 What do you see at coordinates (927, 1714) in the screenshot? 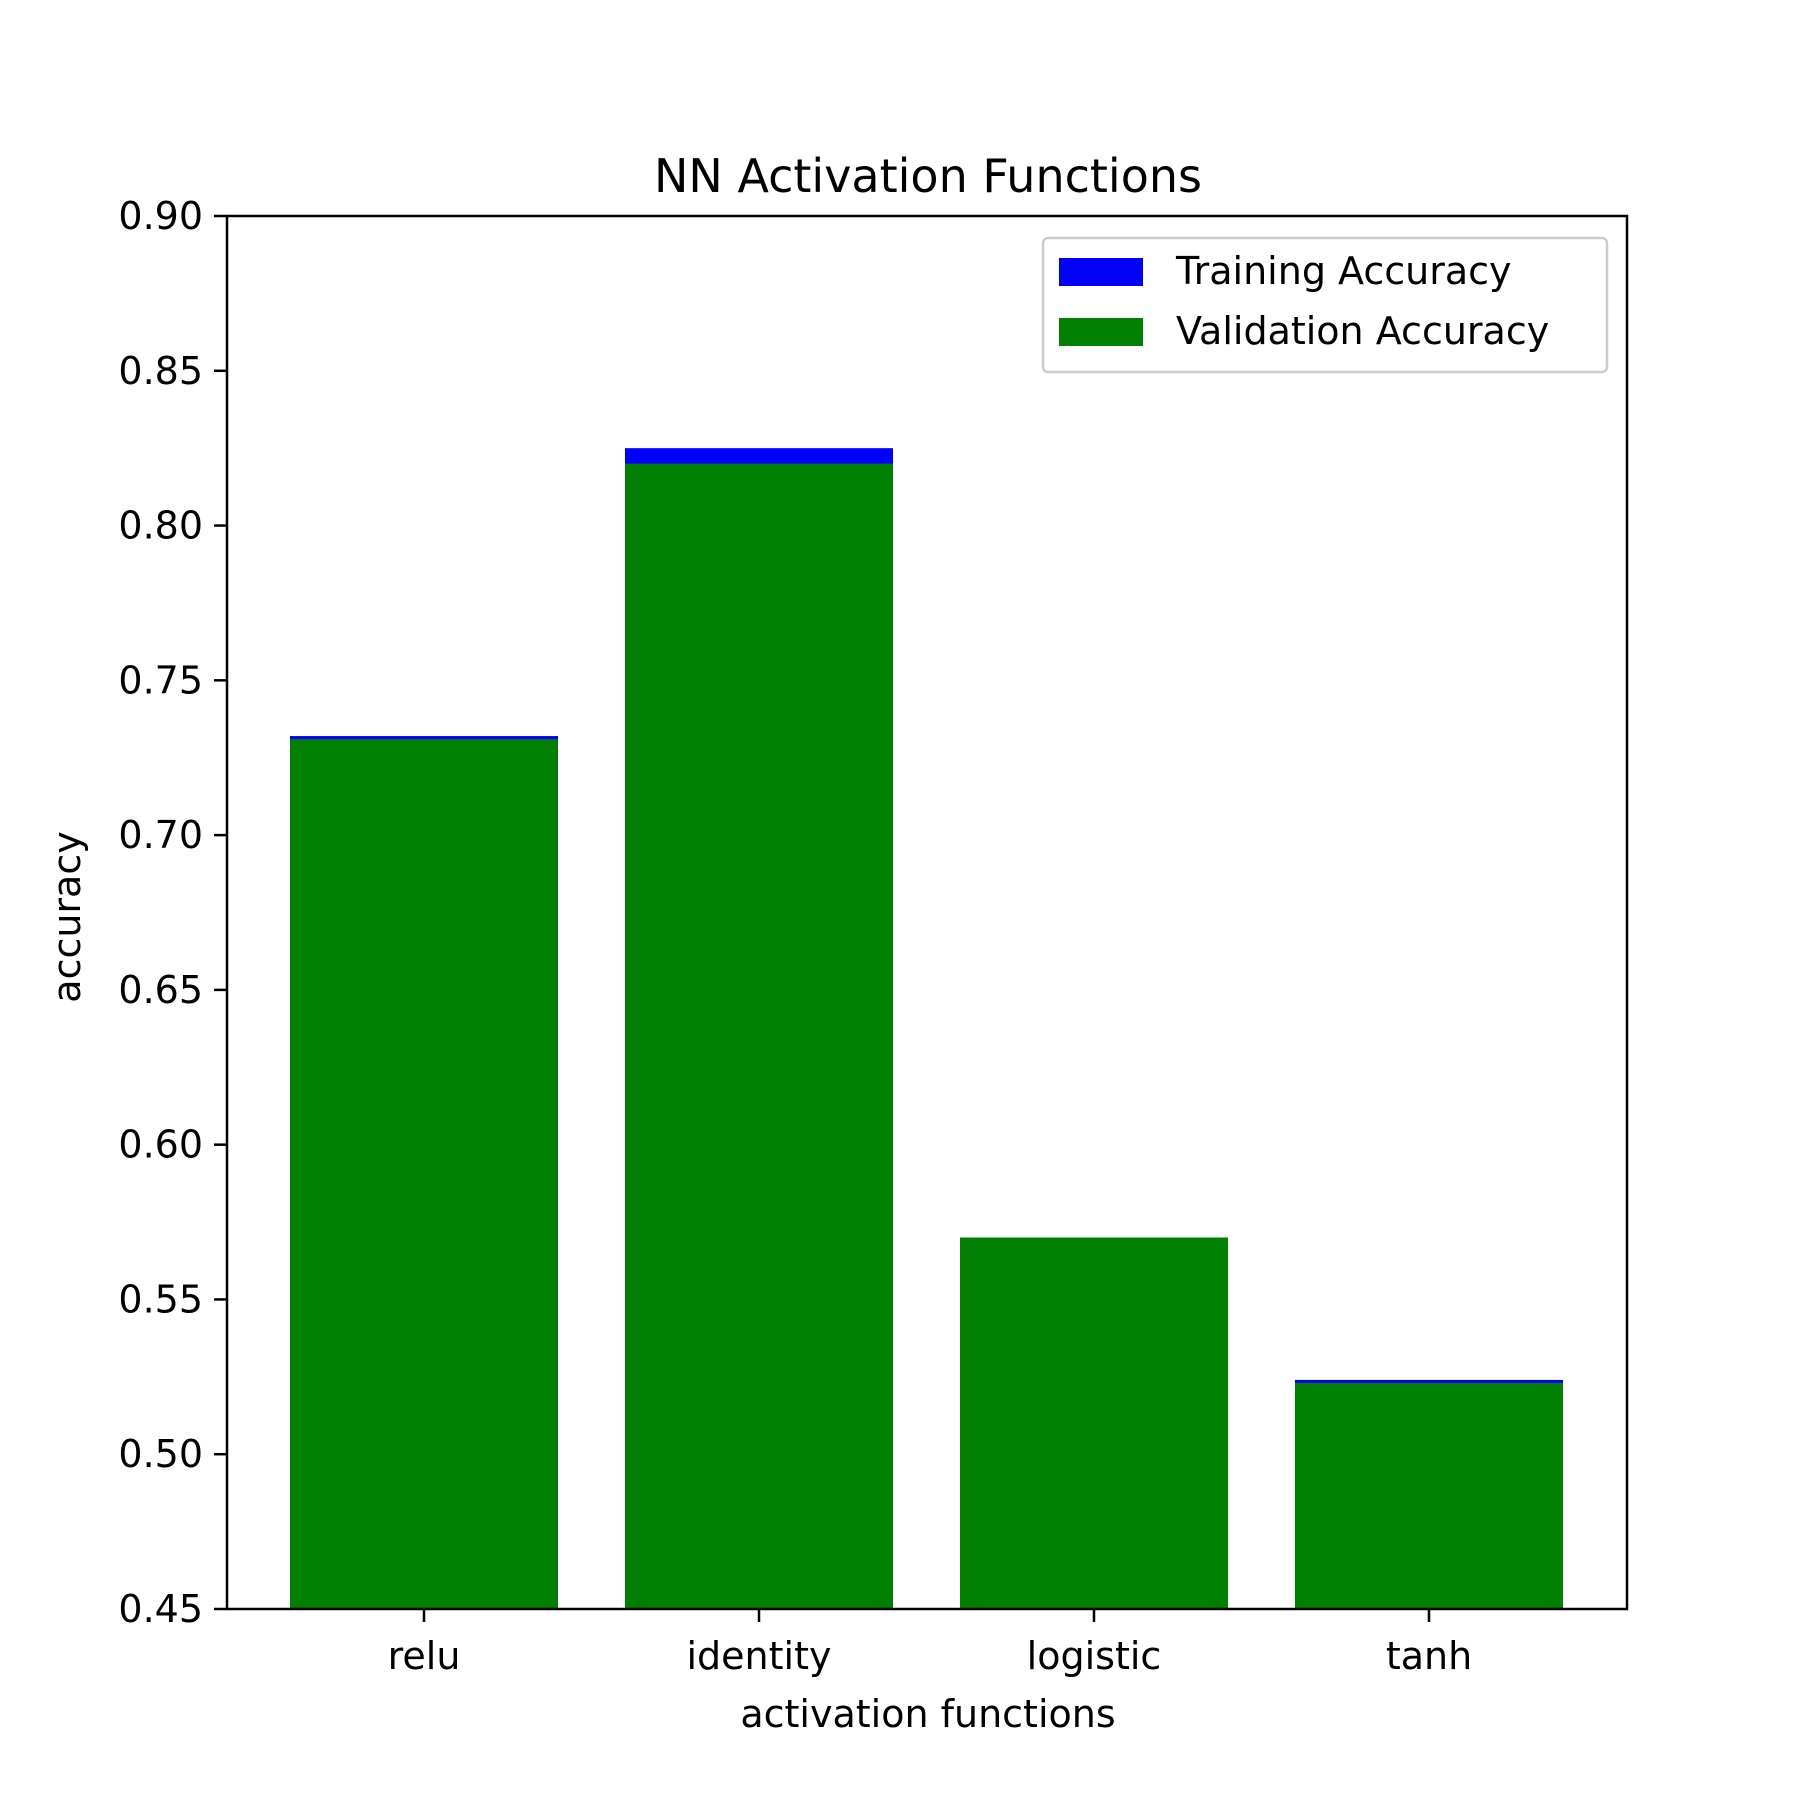
I see `x-axis-label: activation functions` at bounding box center [927, 1714].